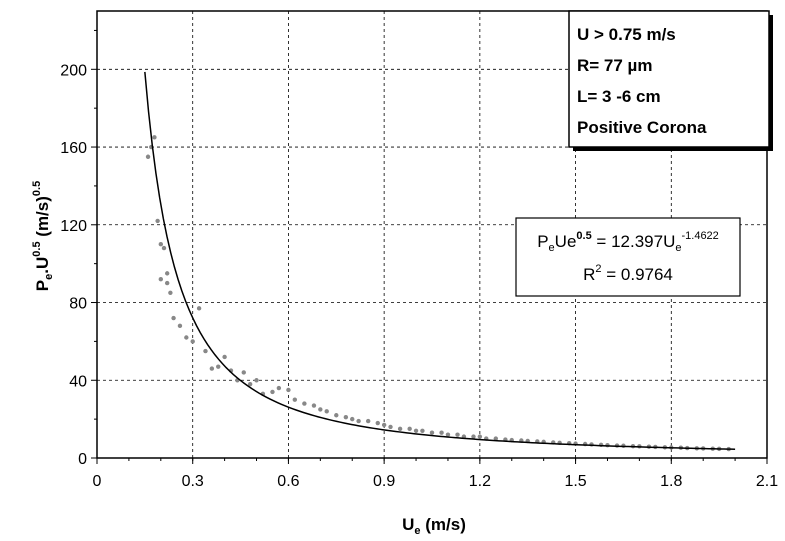  What do you see at coordinates (82, 459) in the screenshot?
I see `y-tick-label: 0` at bounding box center [82, 459].